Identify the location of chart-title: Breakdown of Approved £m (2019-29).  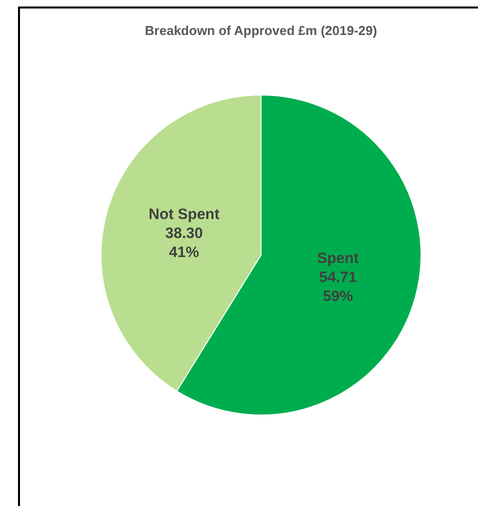
(261, 30).